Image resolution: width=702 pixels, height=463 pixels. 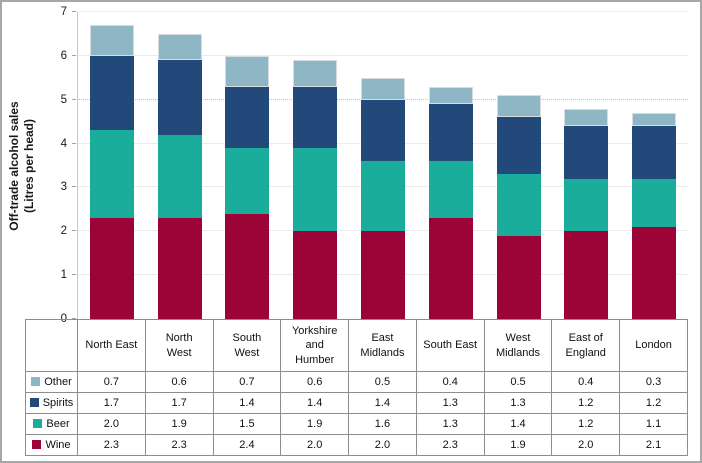 I want to click on y-tick-label: 3, so click(x=63, y=187).